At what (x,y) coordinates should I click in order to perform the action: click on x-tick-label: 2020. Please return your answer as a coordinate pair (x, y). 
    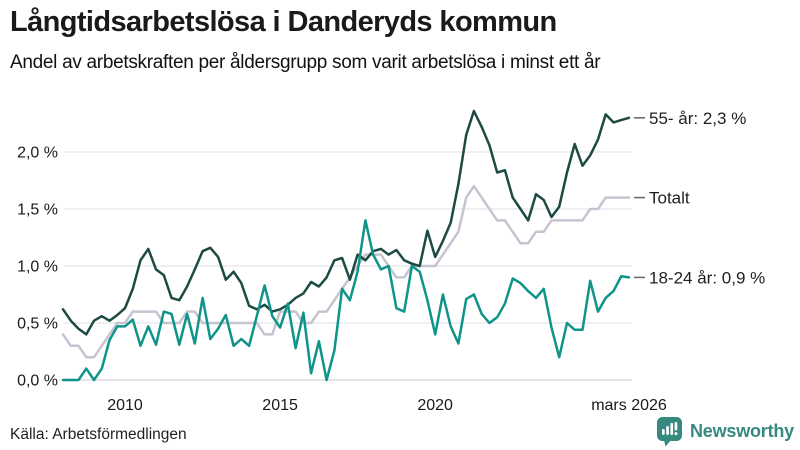
    Looking at the image, I should click on (435, 405).